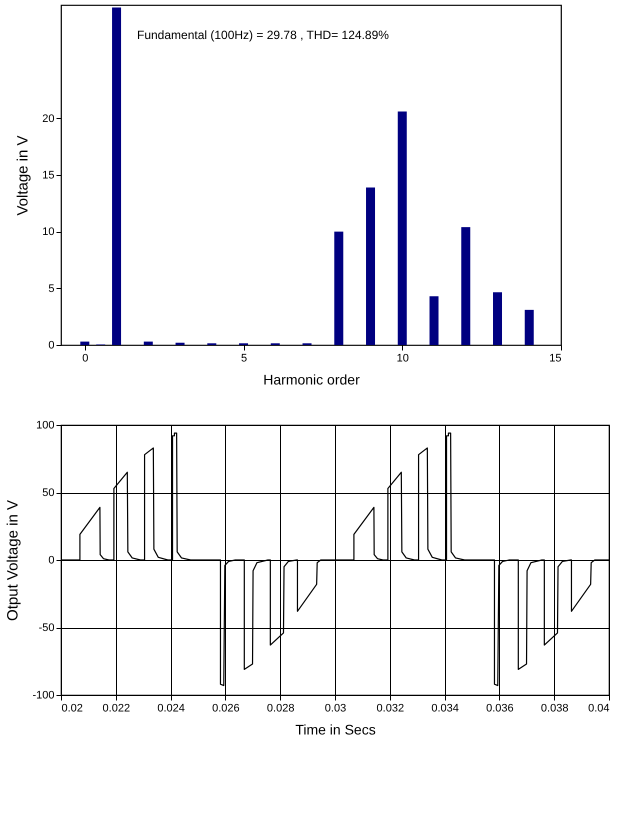  I want to click on y-tick-label: -50, so click(46, 628).